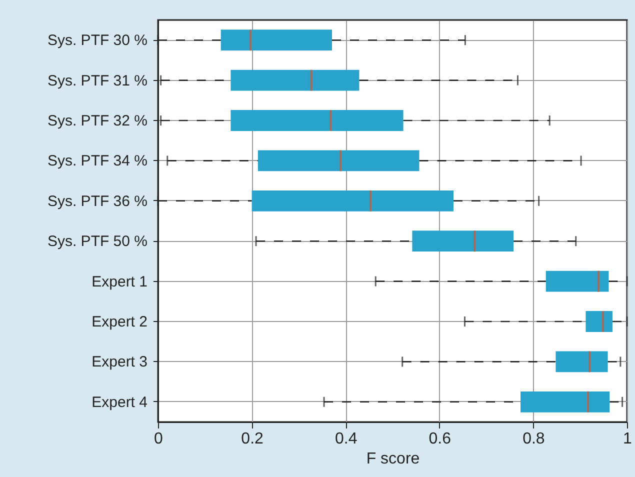 This screenshot has width=635, height=477. I want to click on y-tick-label: Expert 3, so click(120, 362).